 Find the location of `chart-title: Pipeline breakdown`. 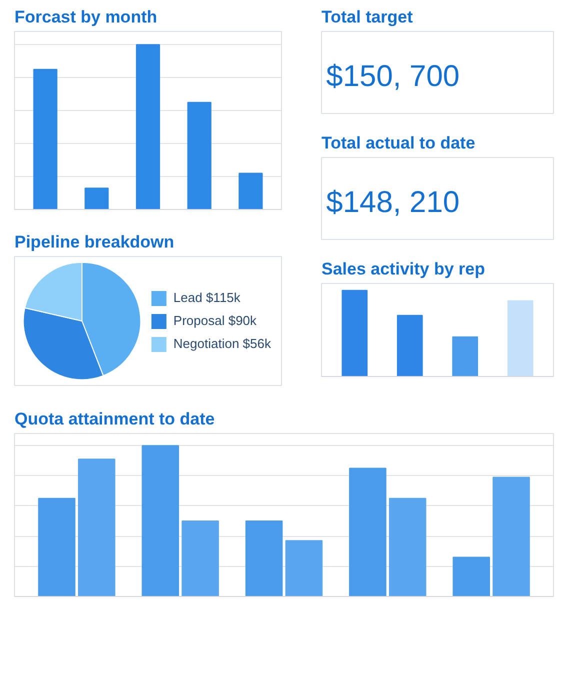

chart-title: Pipeline breakdown is located at coordinates (94, 242).